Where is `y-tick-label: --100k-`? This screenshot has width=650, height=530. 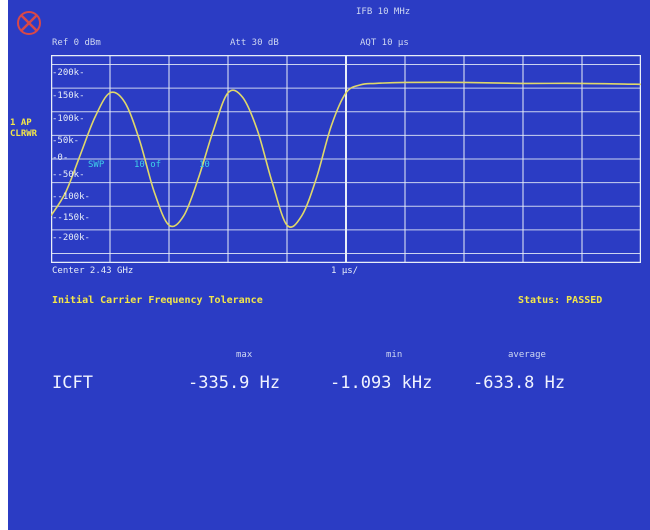
y-tick-label: --100k- is located at coordinates (71, 197).